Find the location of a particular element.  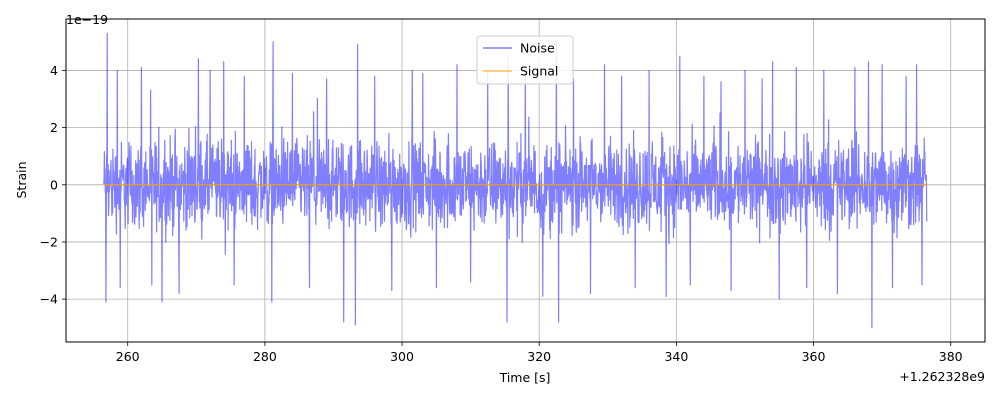

x-tick-label: 340 is located at coordinates (676, 356).